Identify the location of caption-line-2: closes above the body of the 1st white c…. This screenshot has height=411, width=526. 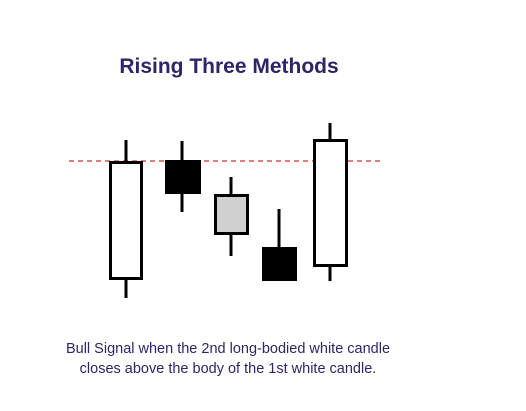
(228, 369).